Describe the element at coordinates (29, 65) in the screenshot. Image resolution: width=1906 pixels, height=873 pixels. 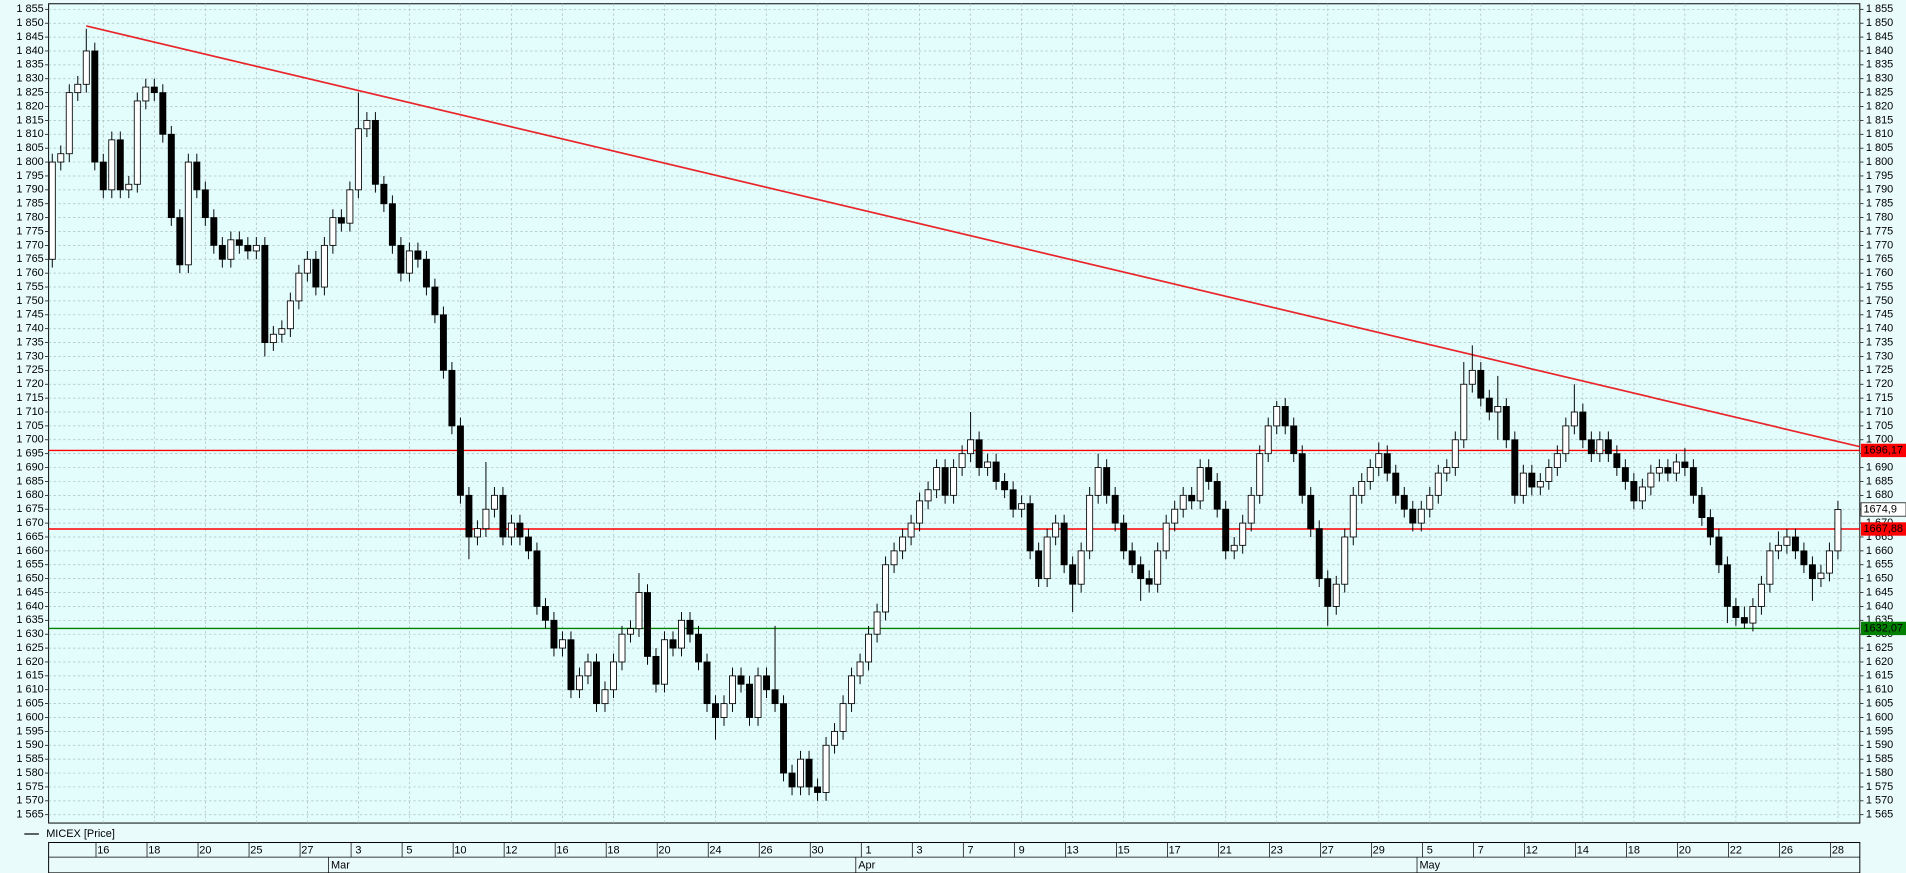
I see `y-tick-label: 1 835` at that location.